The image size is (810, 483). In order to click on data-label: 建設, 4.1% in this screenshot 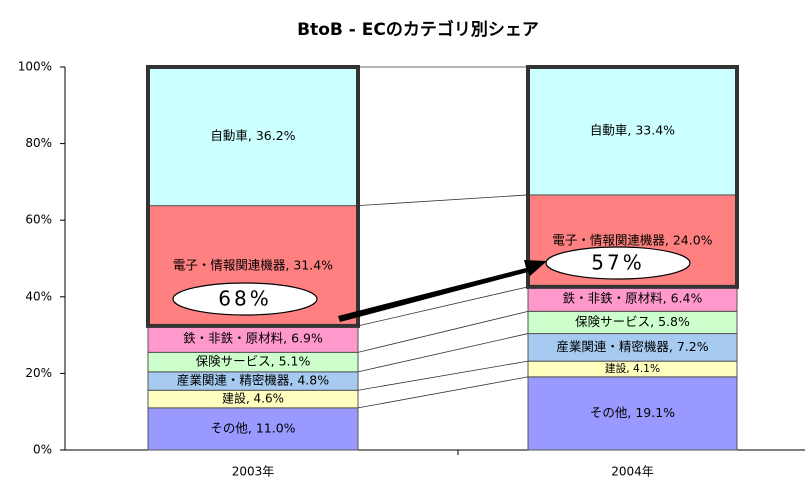, I will do `click(632, 368)`.